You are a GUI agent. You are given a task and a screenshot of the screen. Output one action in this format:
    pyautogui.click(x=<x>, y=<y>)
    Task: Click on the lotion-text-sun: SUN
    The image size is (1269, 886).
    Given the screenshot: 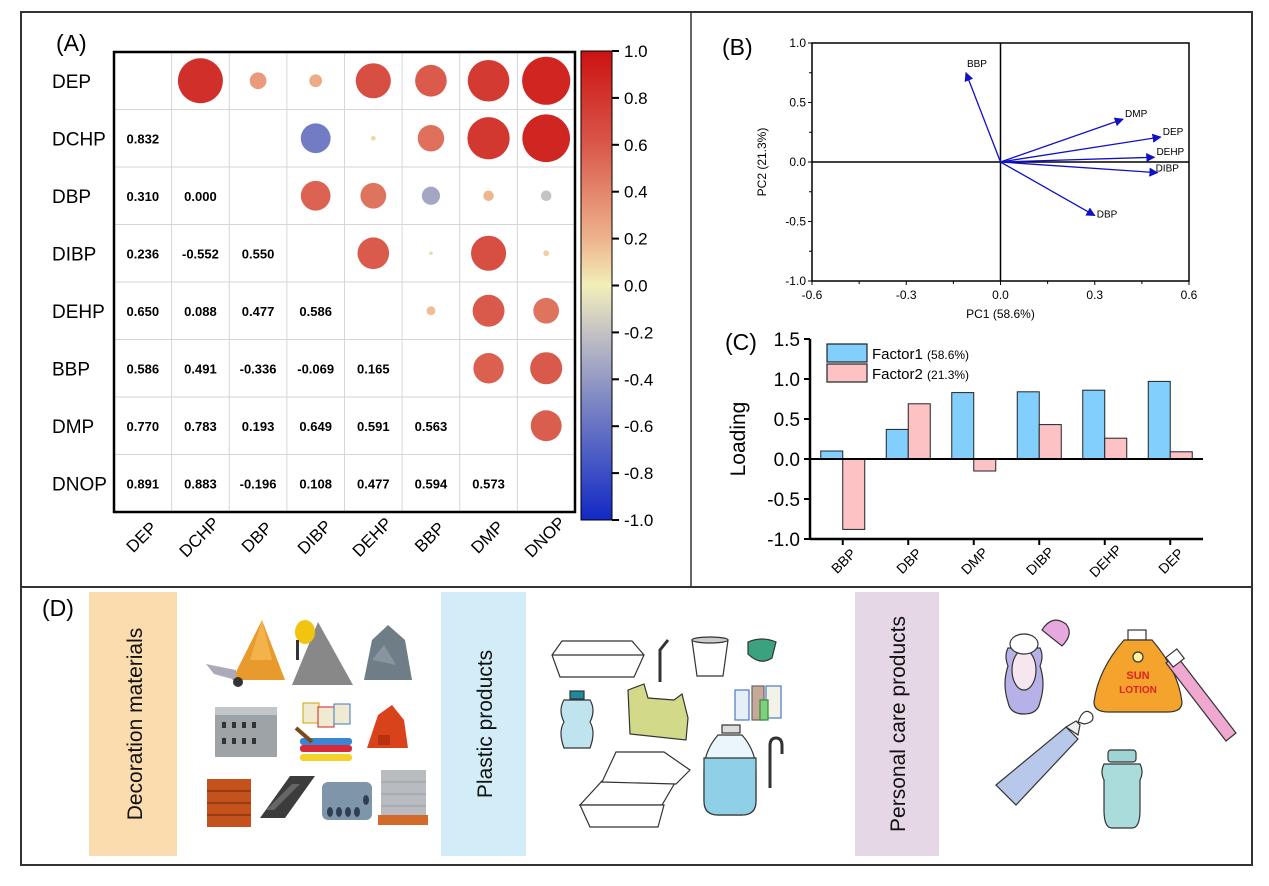 What is the action you would take?
    pyautogui.click(x=1137, y=676)
    